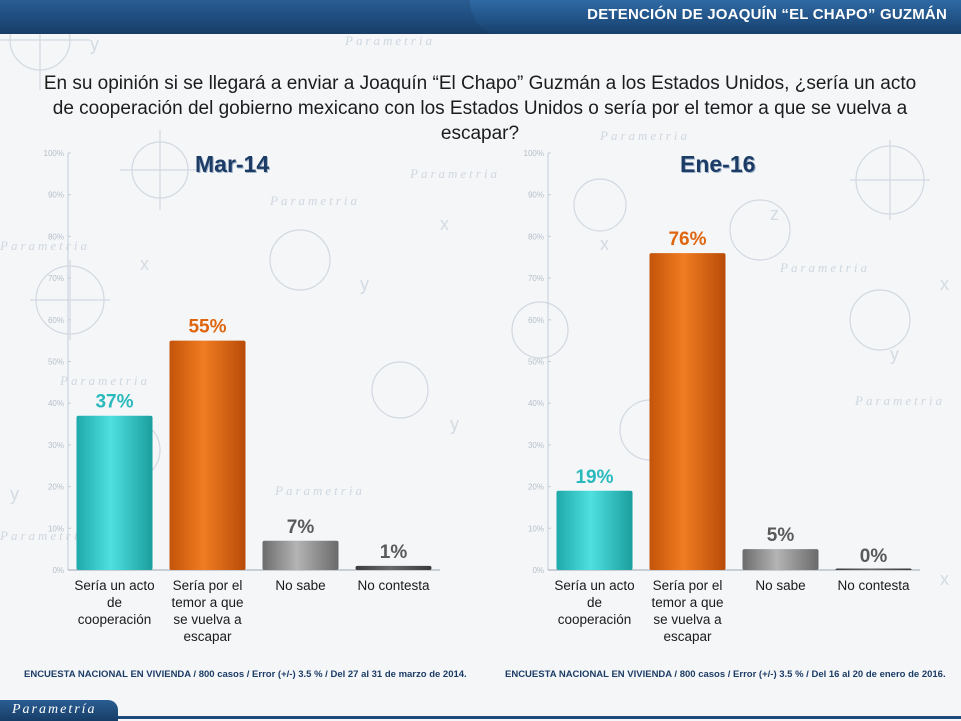 Image resolution: width=961 pixels, height=721 pixels. I want to click on svg-text: y, so click(94, 44).